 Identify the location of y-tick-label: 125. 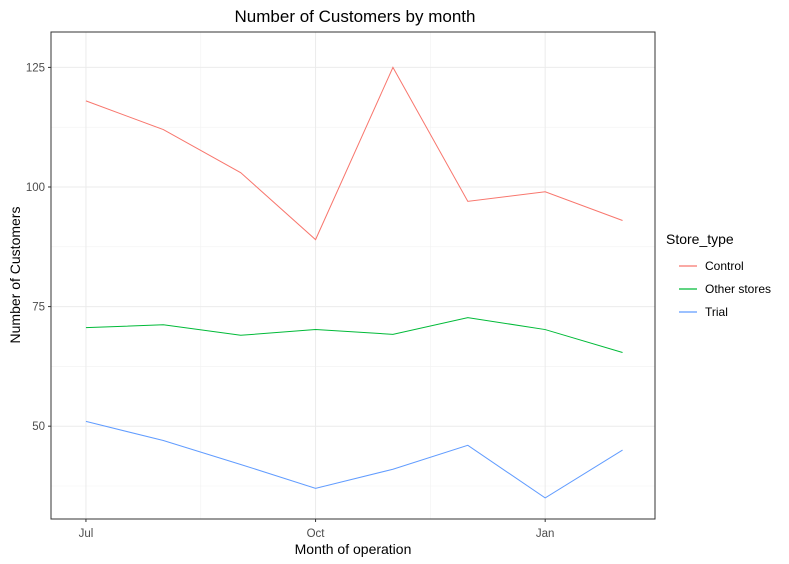
(35, 68).